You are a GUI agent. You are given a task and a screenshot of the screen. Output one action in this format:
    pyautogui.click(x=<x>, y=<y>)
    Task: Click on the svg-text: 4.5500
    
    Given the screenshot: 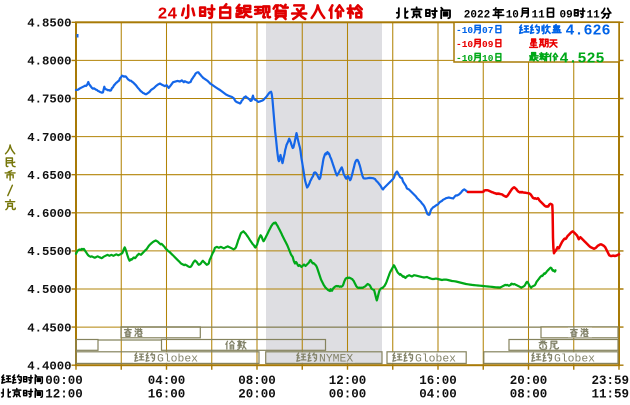 What is the action you would take?
    pyautogui.click(x=49, y=252)
    